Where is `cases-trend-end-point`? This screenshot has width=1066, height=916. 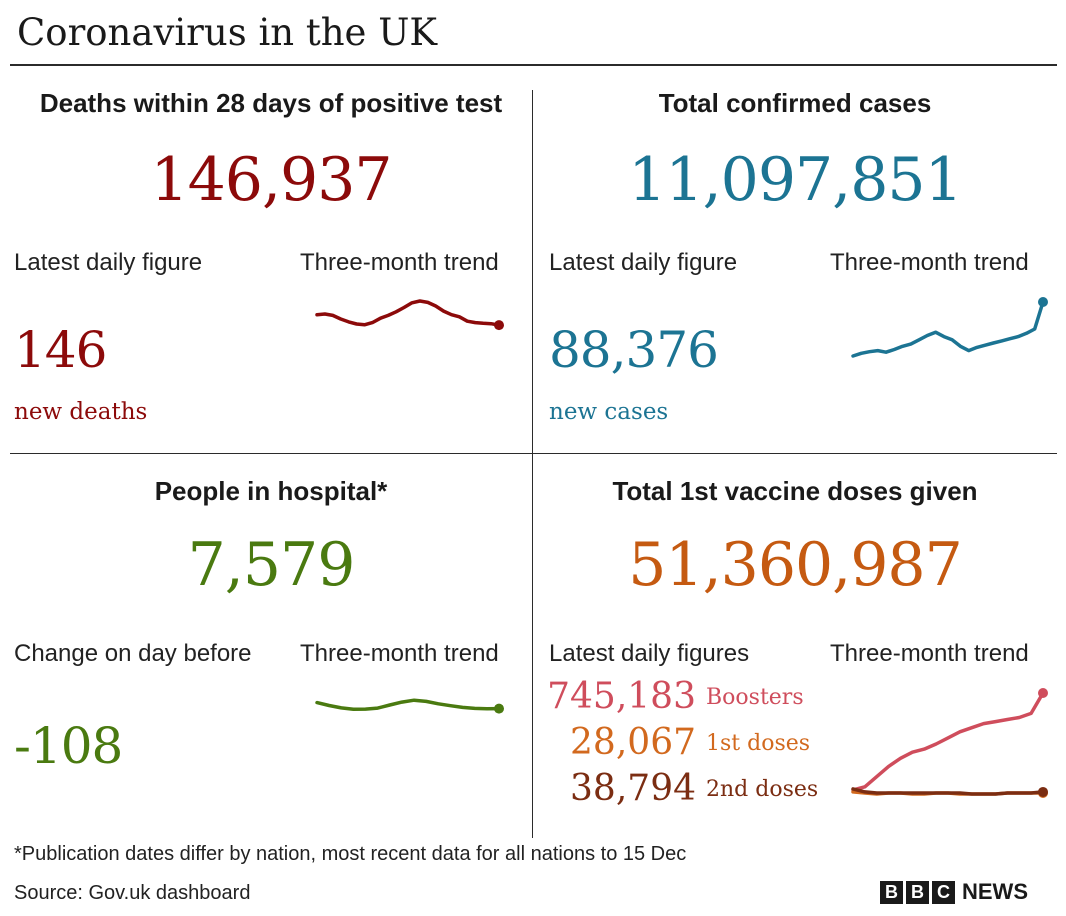
cases-trend-end-point is located at coordinates (1043, 302).